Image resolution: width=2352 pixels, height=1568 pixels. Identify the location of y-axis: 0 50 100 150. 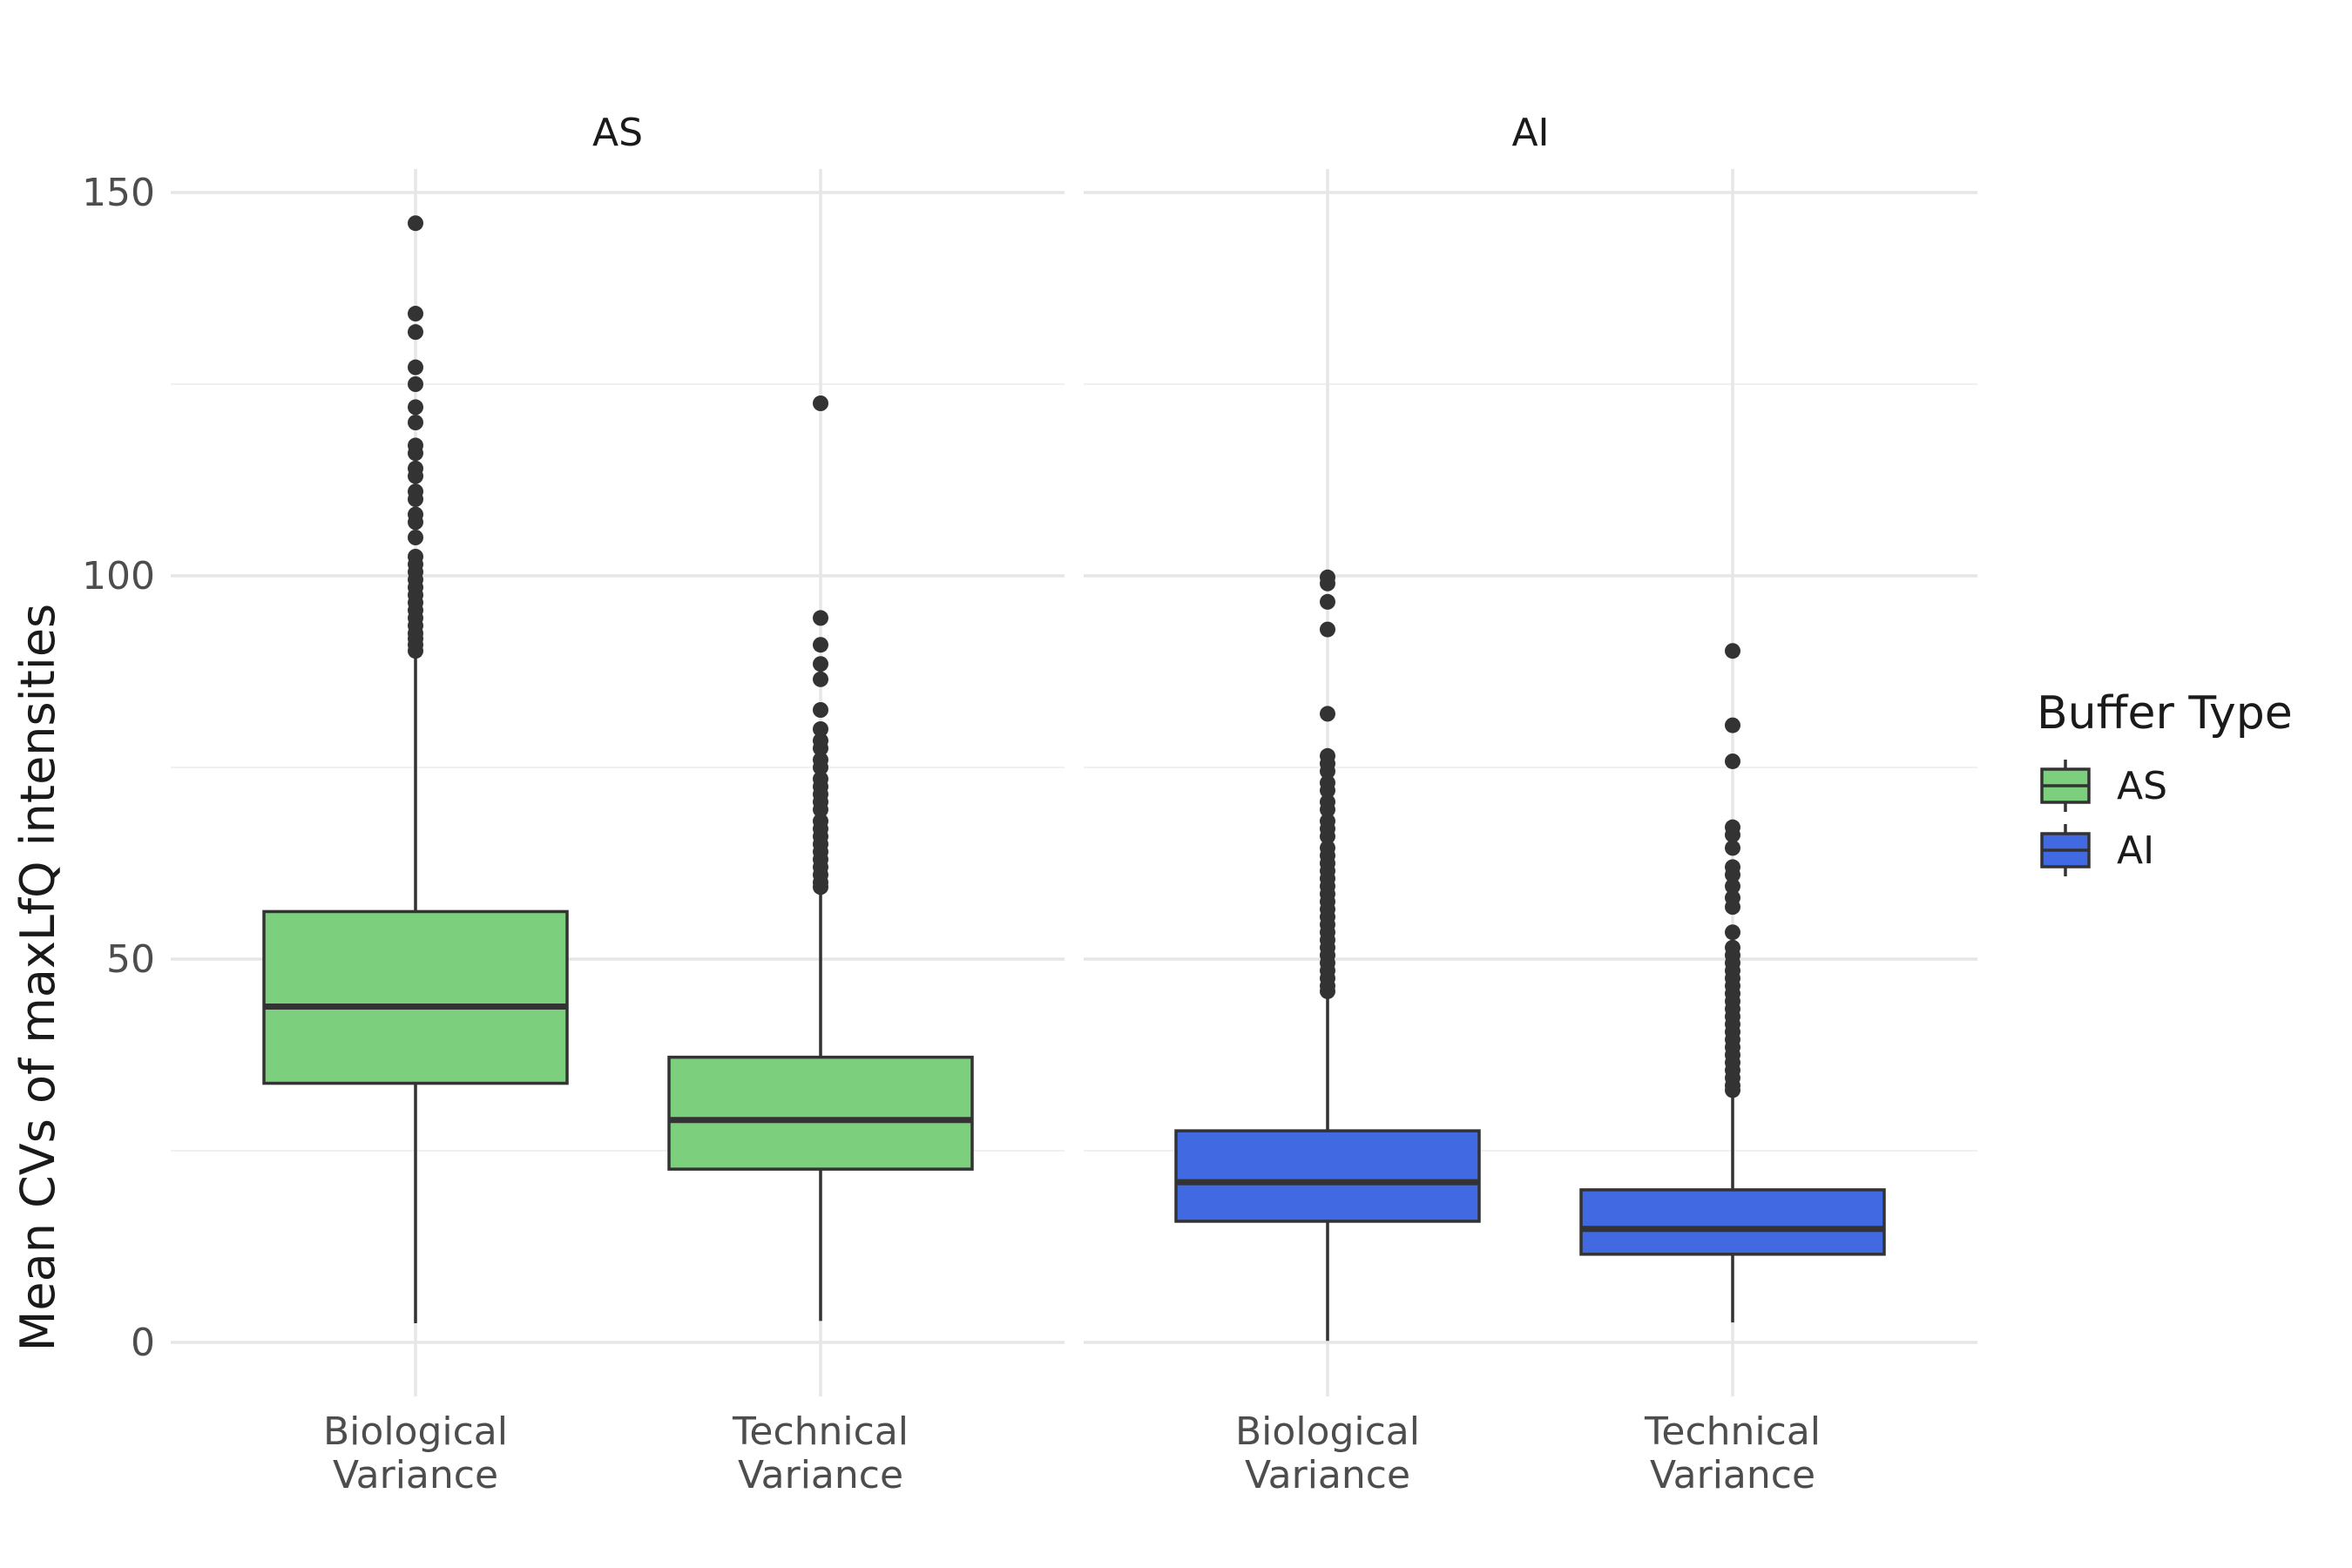
(119, 768).